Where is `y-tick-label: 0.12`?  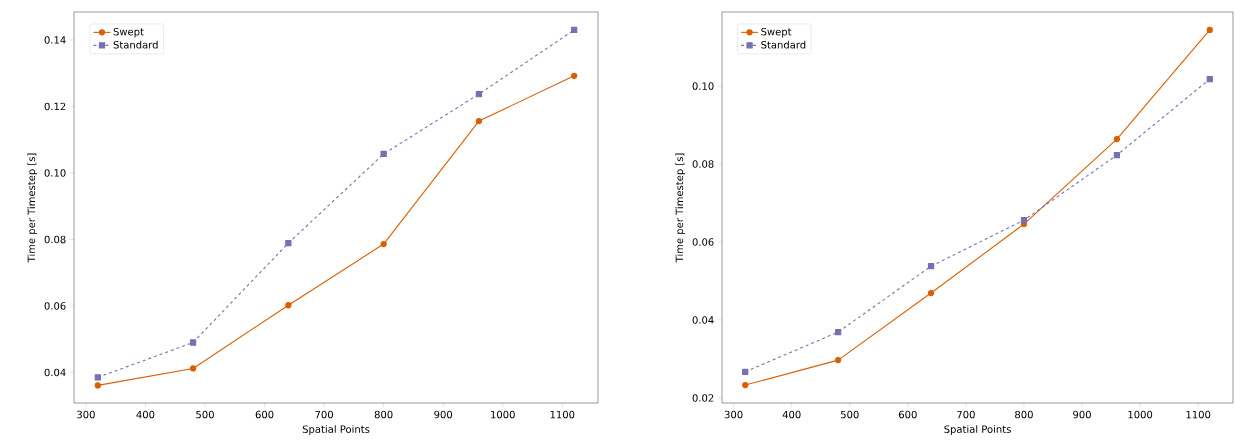 y-tick-label: 0.12 is located at coordinates (55, 106).